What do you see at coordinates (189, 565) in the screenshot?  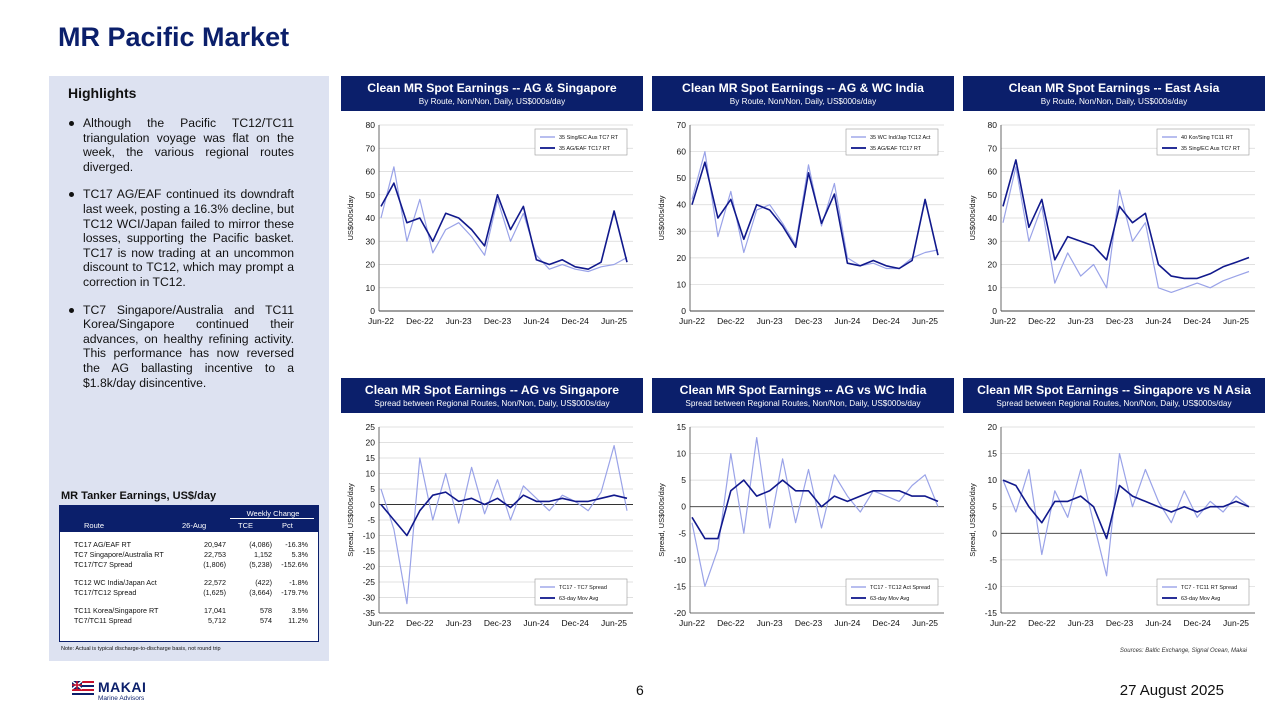 I see `table-row: TC17/TC7 Spread (1,806) (5,238) -152.6%` at bounding box center [189, 565].